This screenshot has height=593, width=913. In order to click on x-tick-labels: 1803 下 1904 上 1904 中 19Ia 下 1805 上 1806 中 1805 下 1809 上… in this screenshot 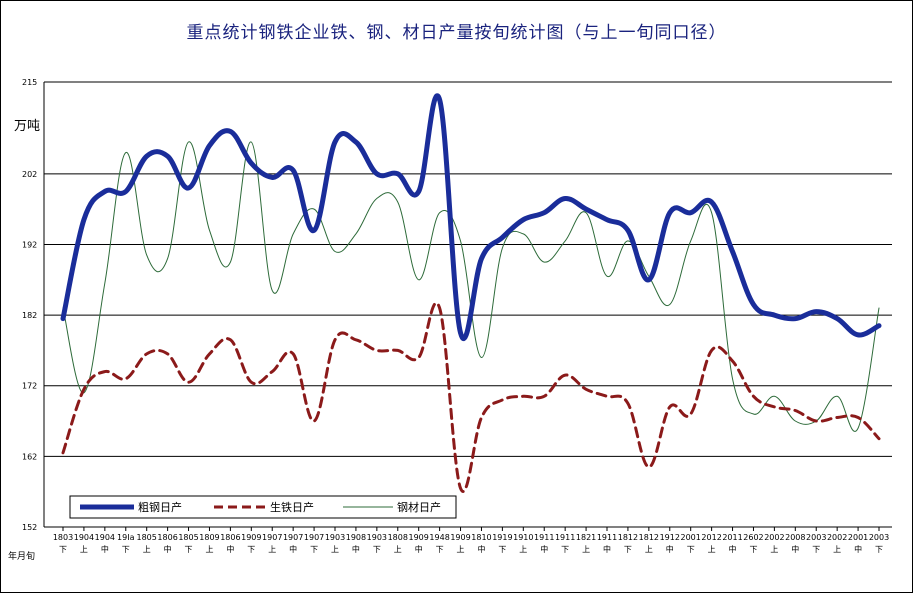, I will do `click(471, 540)`.